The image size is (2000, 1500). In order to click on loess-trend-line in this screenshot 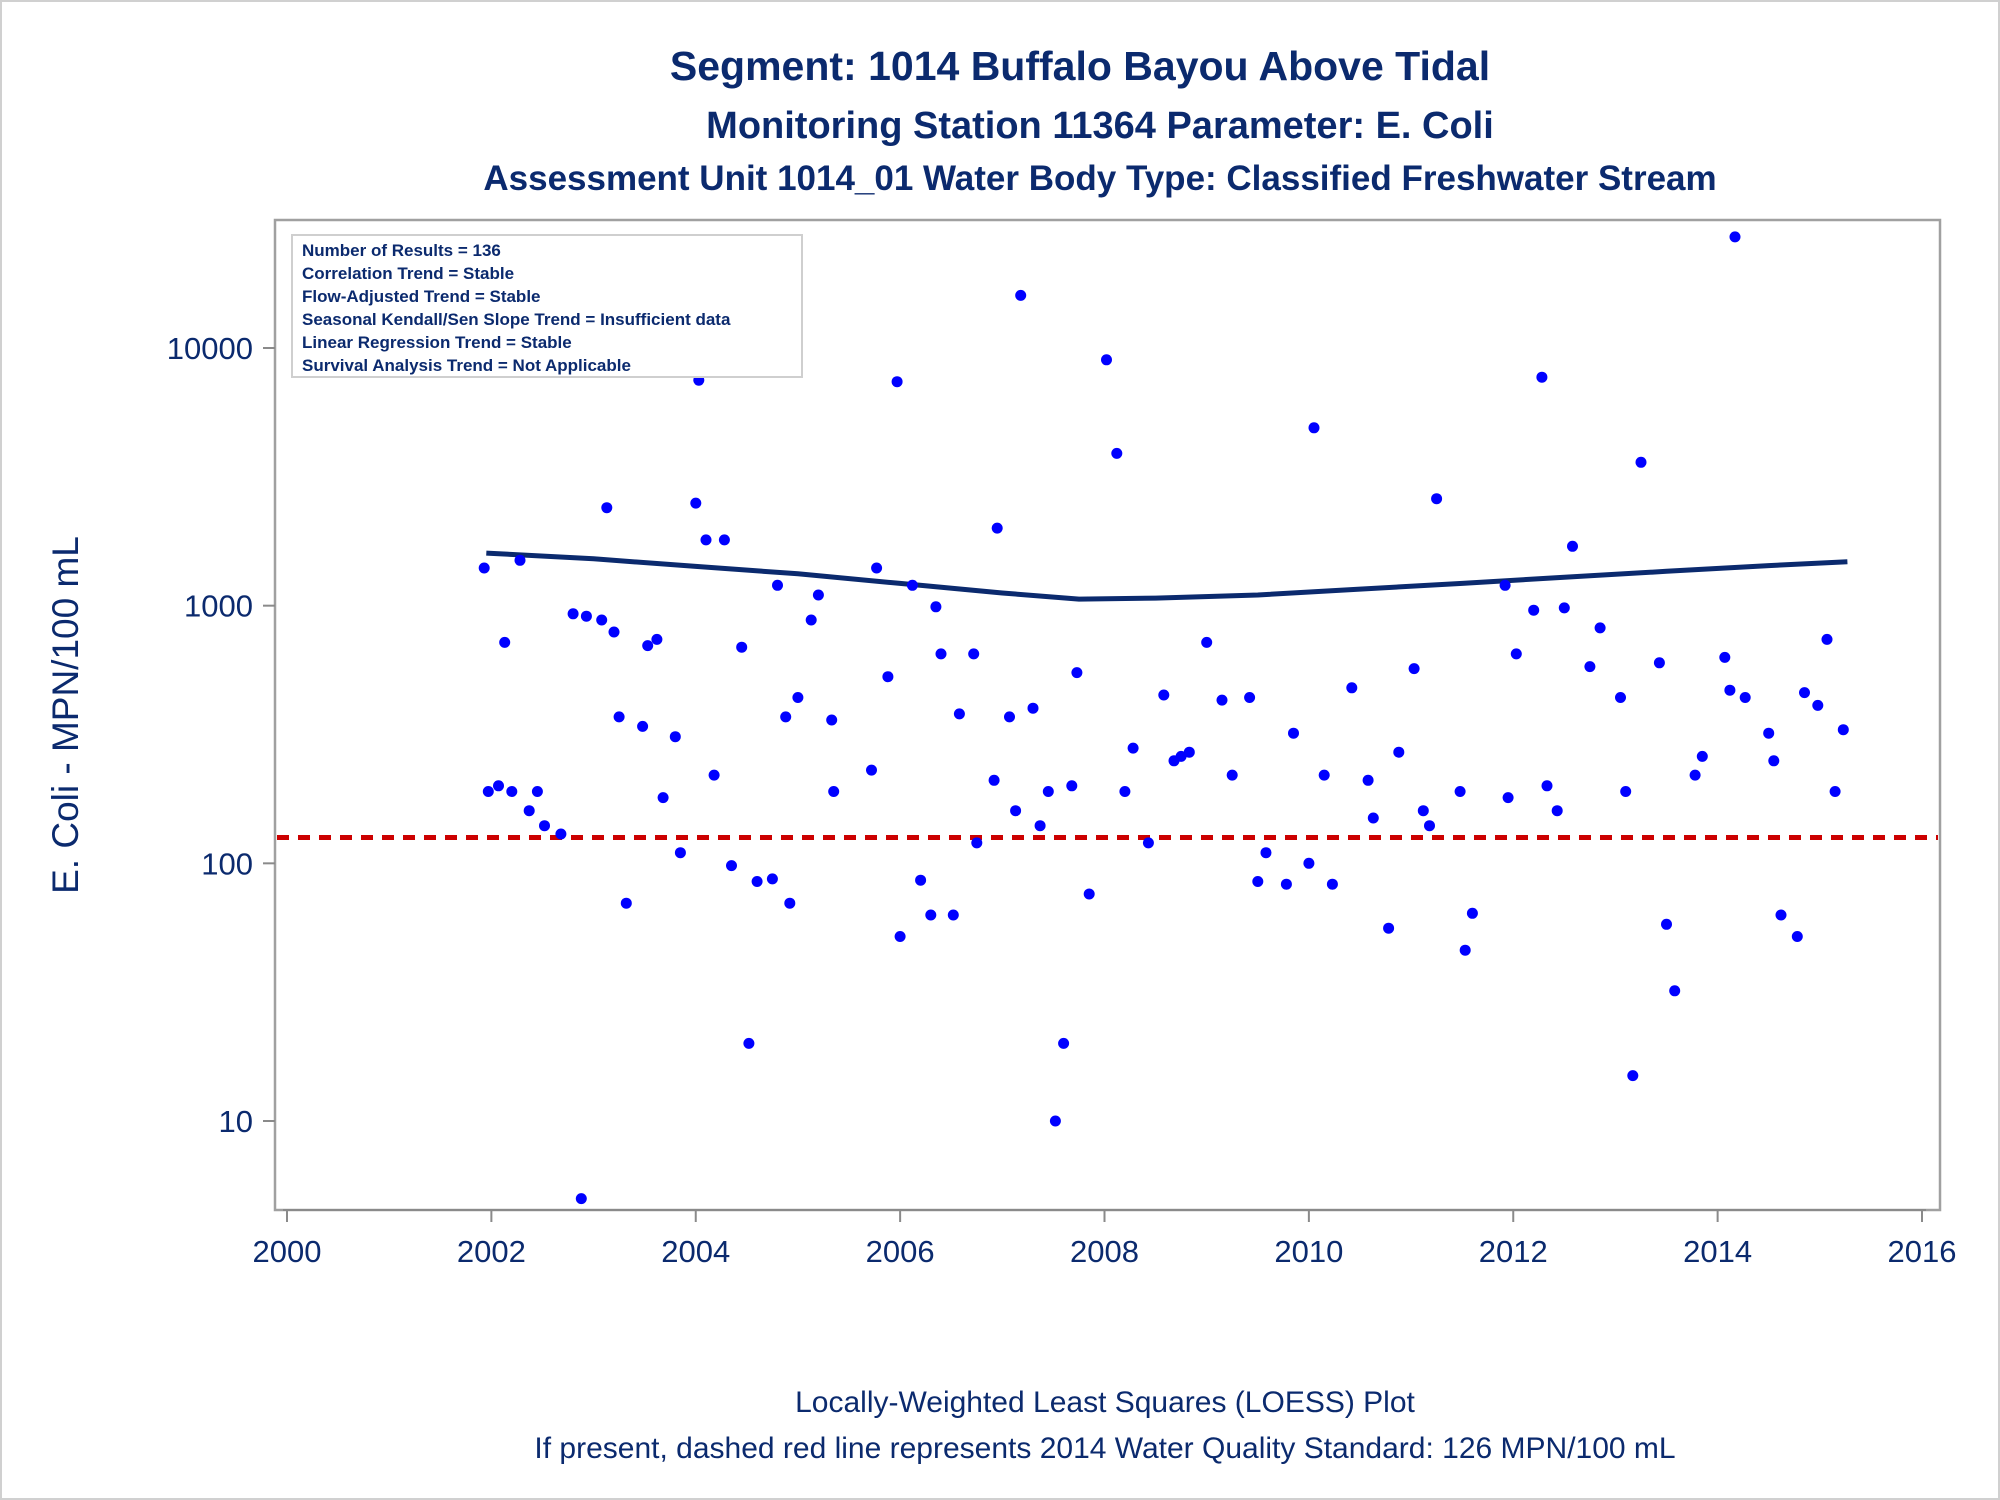, I will do `click(1167, 576)`.